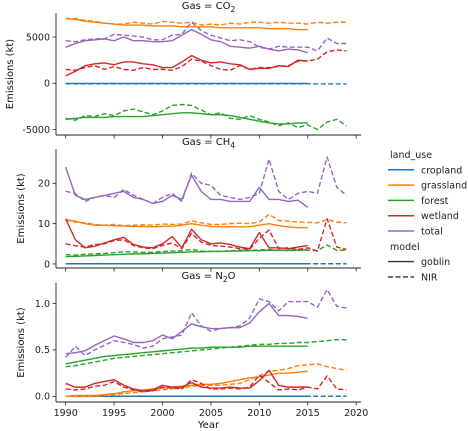 The image size is (468, 431). Describe the element at coordinates (36, 130) in the screenshot. I see `y-tick-label: -5000` at that location.